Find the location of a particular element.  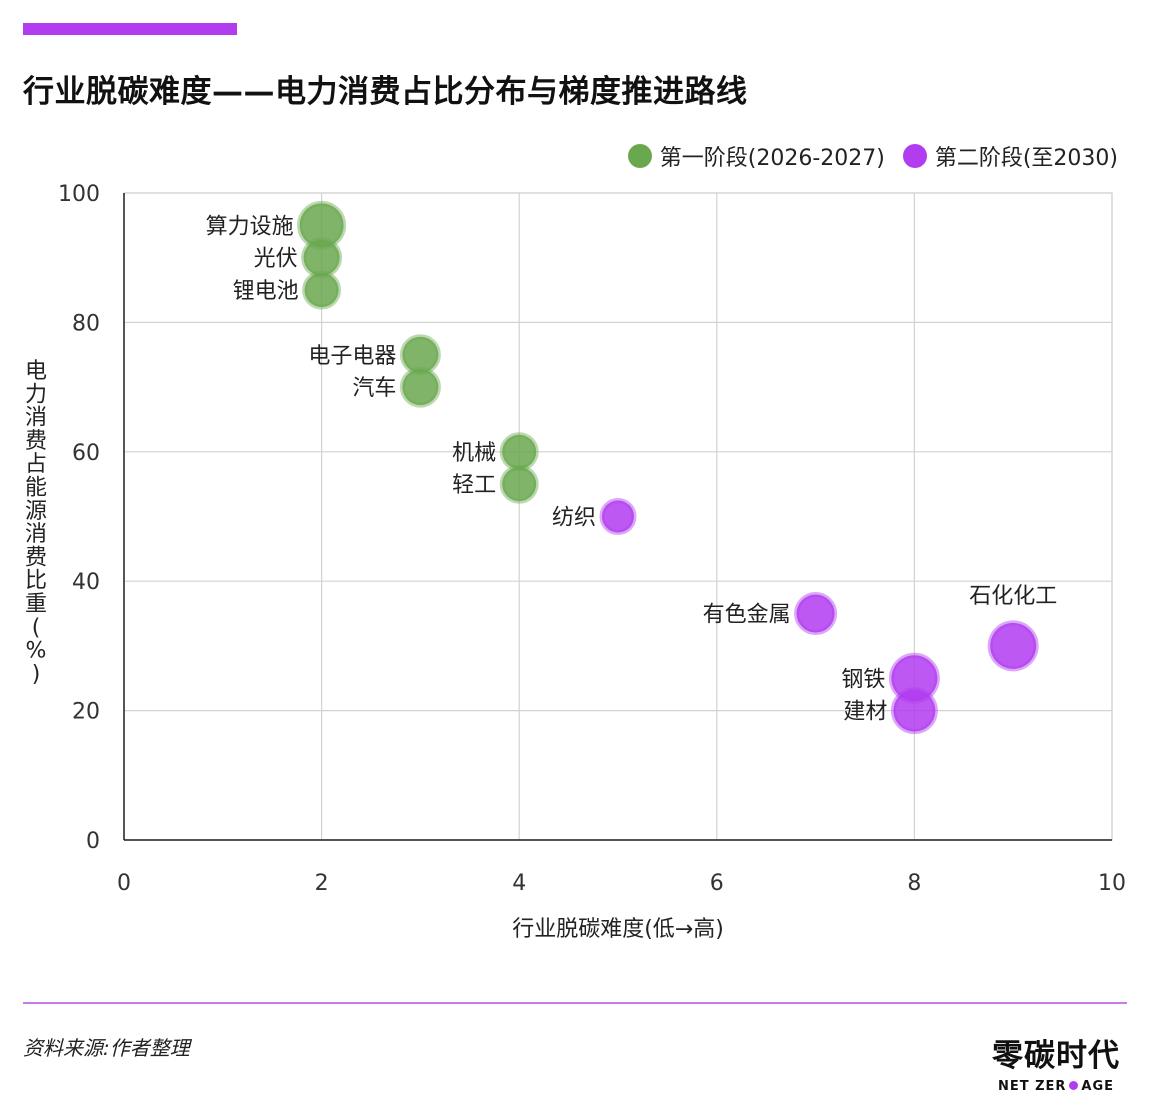

brand-logo: 零碳时代 NET ZER AGE is located at coordinates (1056, 1062).